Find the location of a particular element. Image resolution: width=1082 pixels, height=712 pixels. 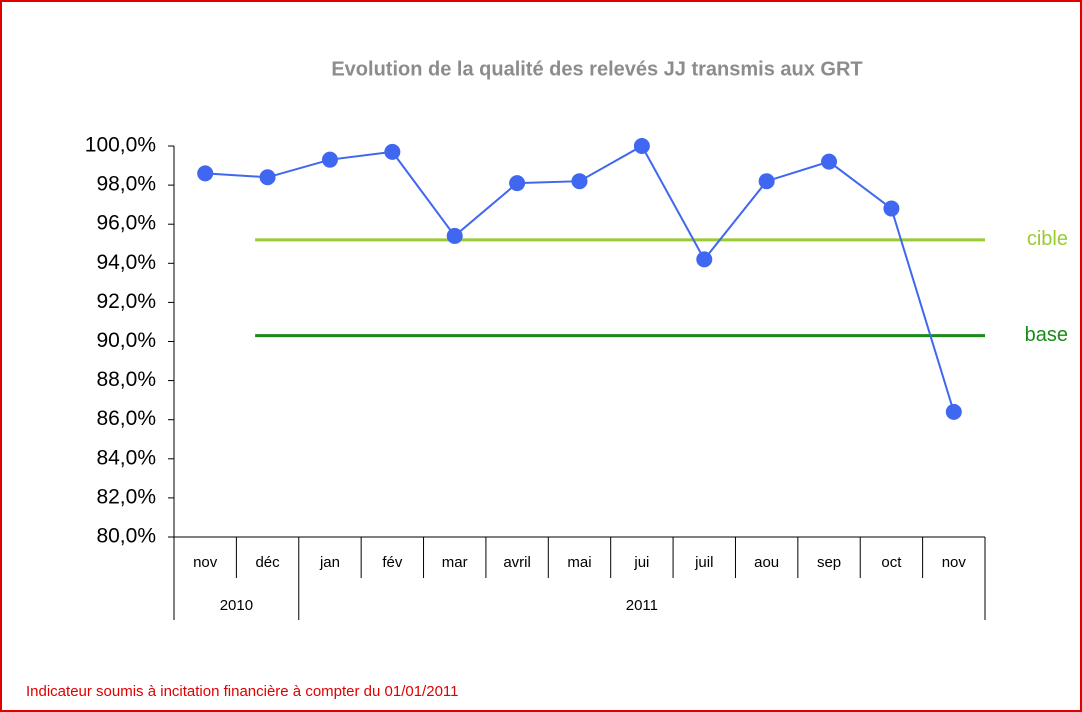

x-tick-label: fév is located at coordinates (392, 562).